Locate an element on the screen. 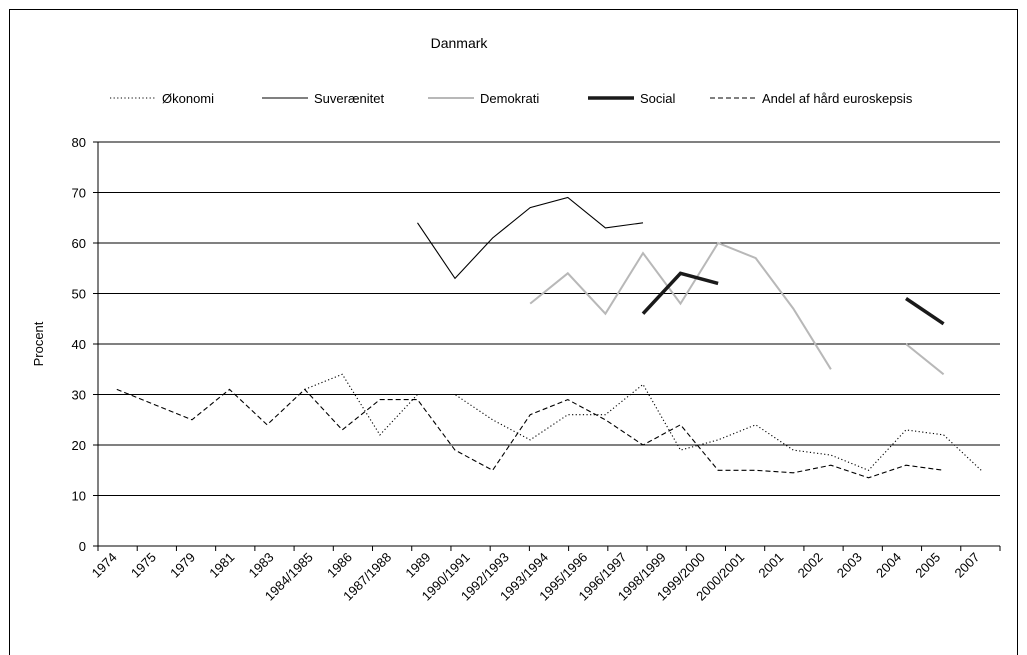  y-tick-label: 70 is located at coordinates (79, 193).